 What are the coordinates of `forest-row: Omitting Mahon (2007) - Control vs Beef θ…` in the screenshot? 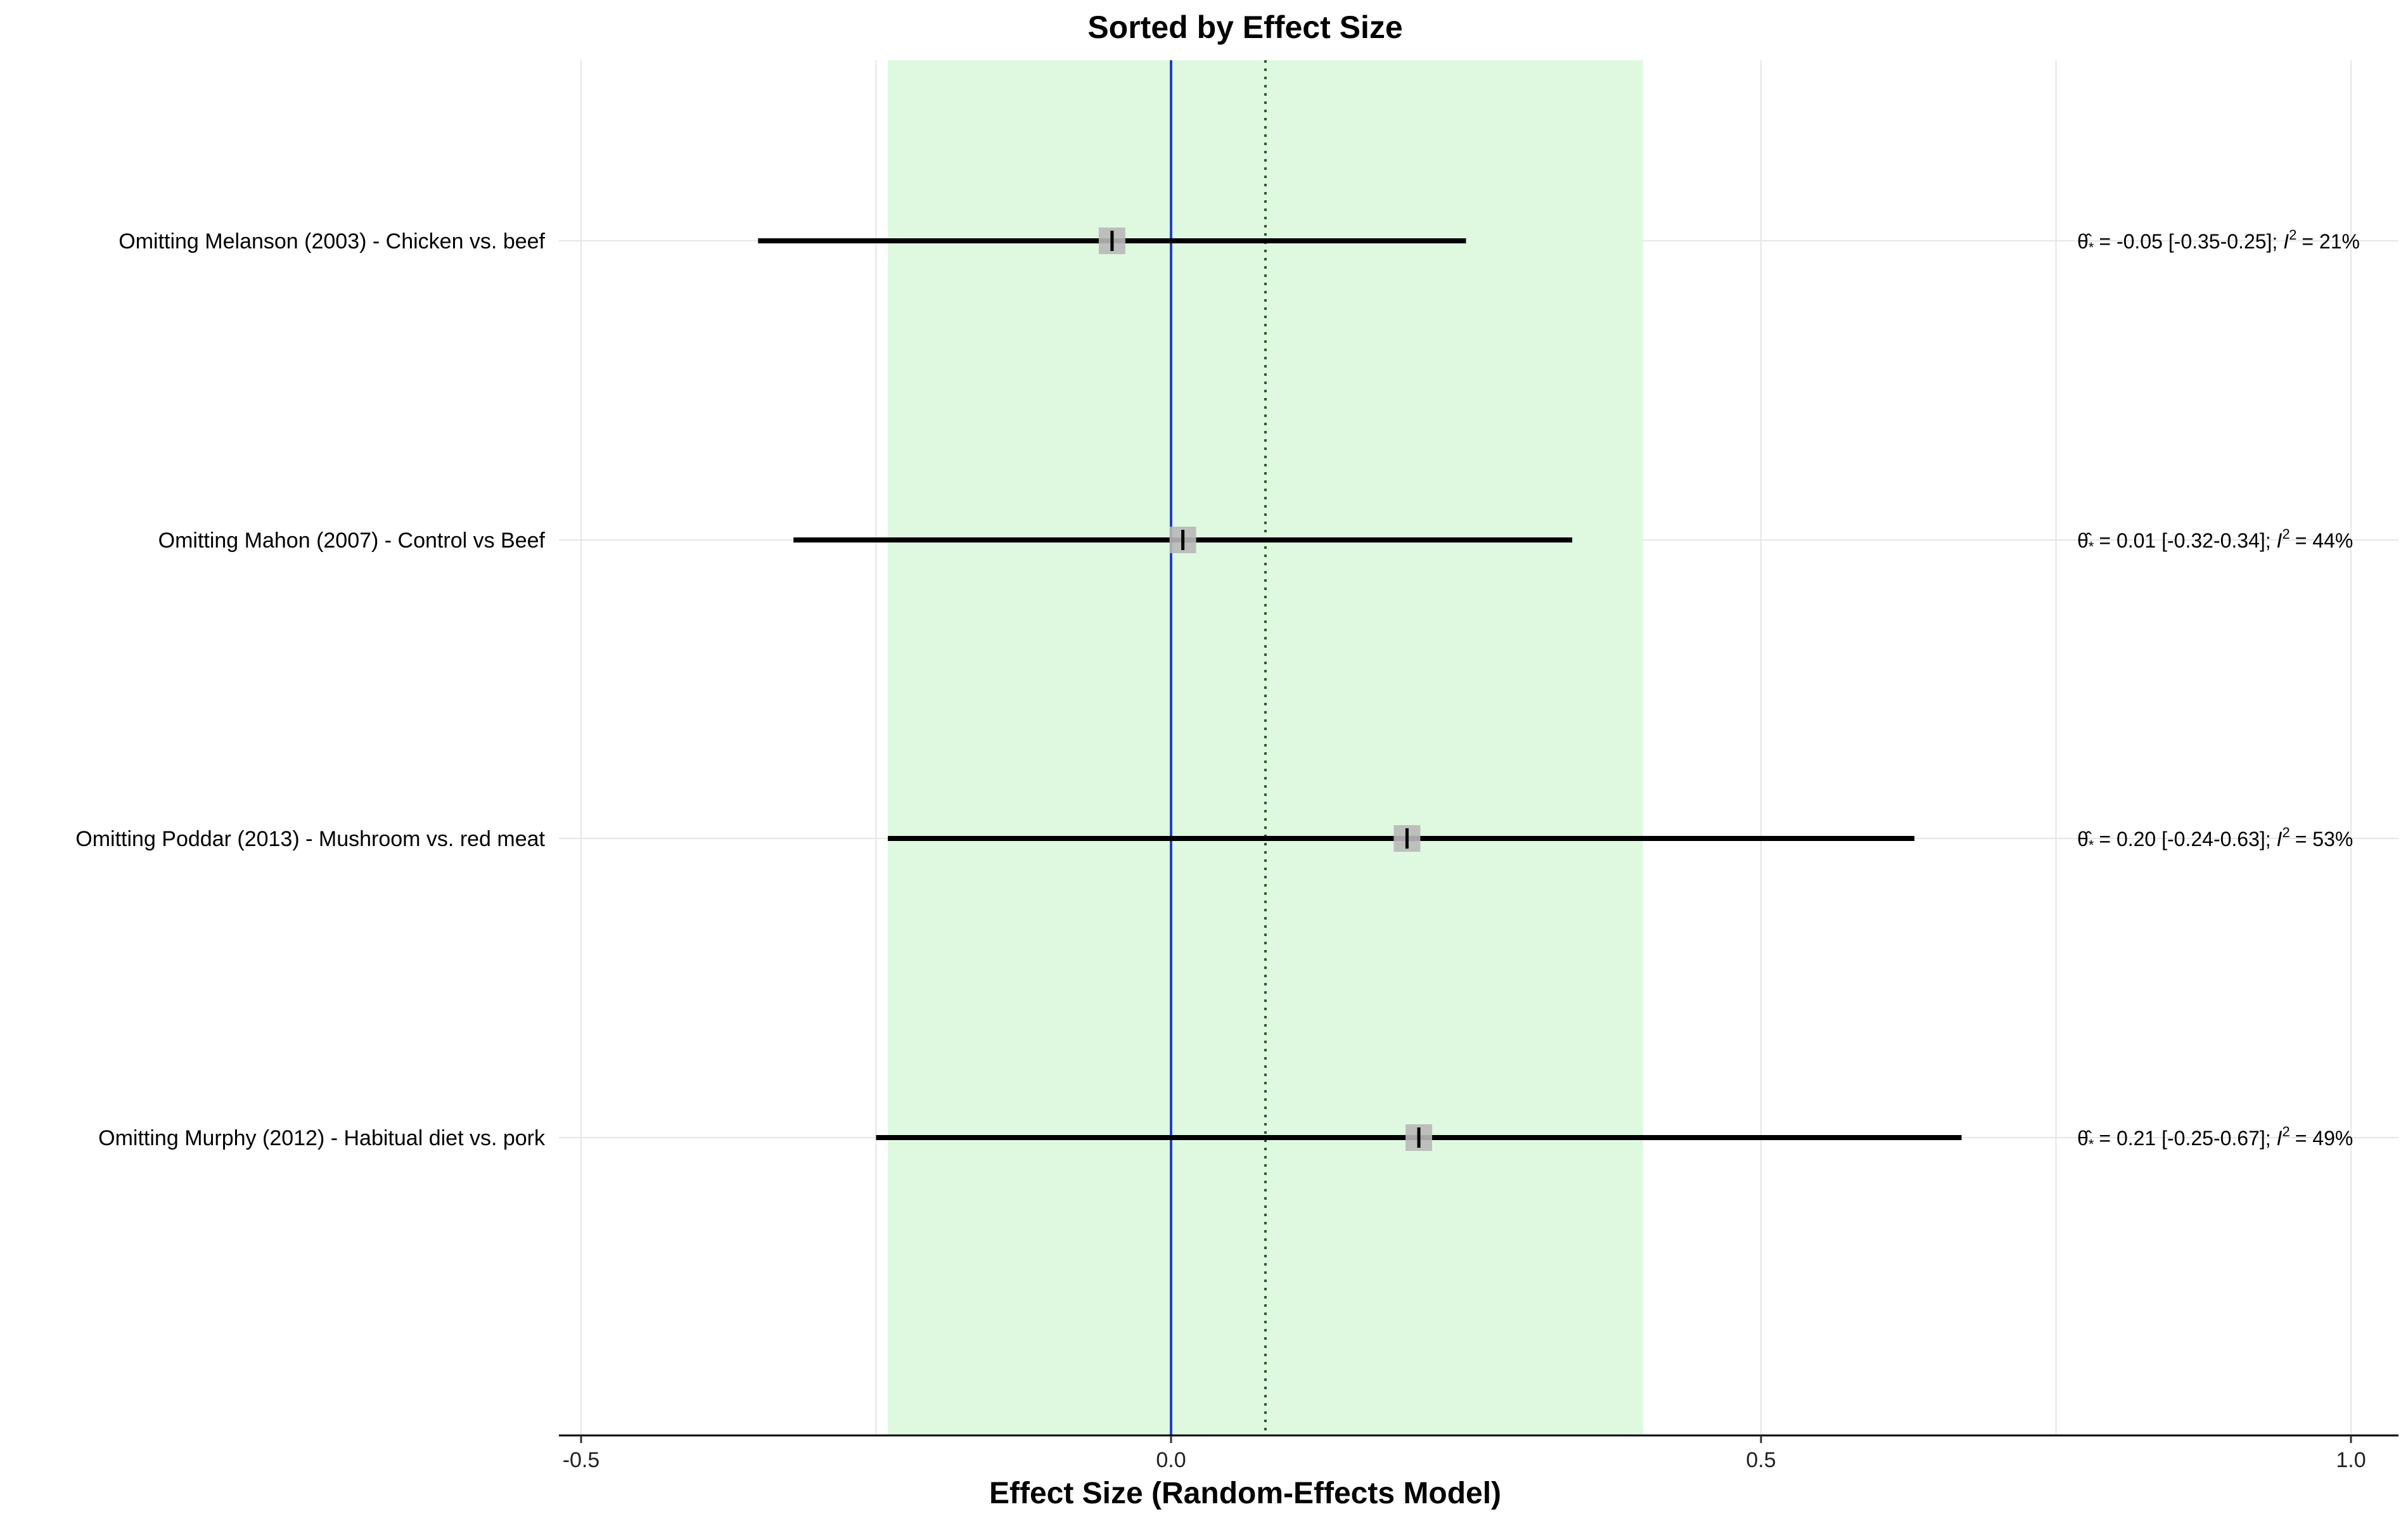 It's located at (1256, 540).